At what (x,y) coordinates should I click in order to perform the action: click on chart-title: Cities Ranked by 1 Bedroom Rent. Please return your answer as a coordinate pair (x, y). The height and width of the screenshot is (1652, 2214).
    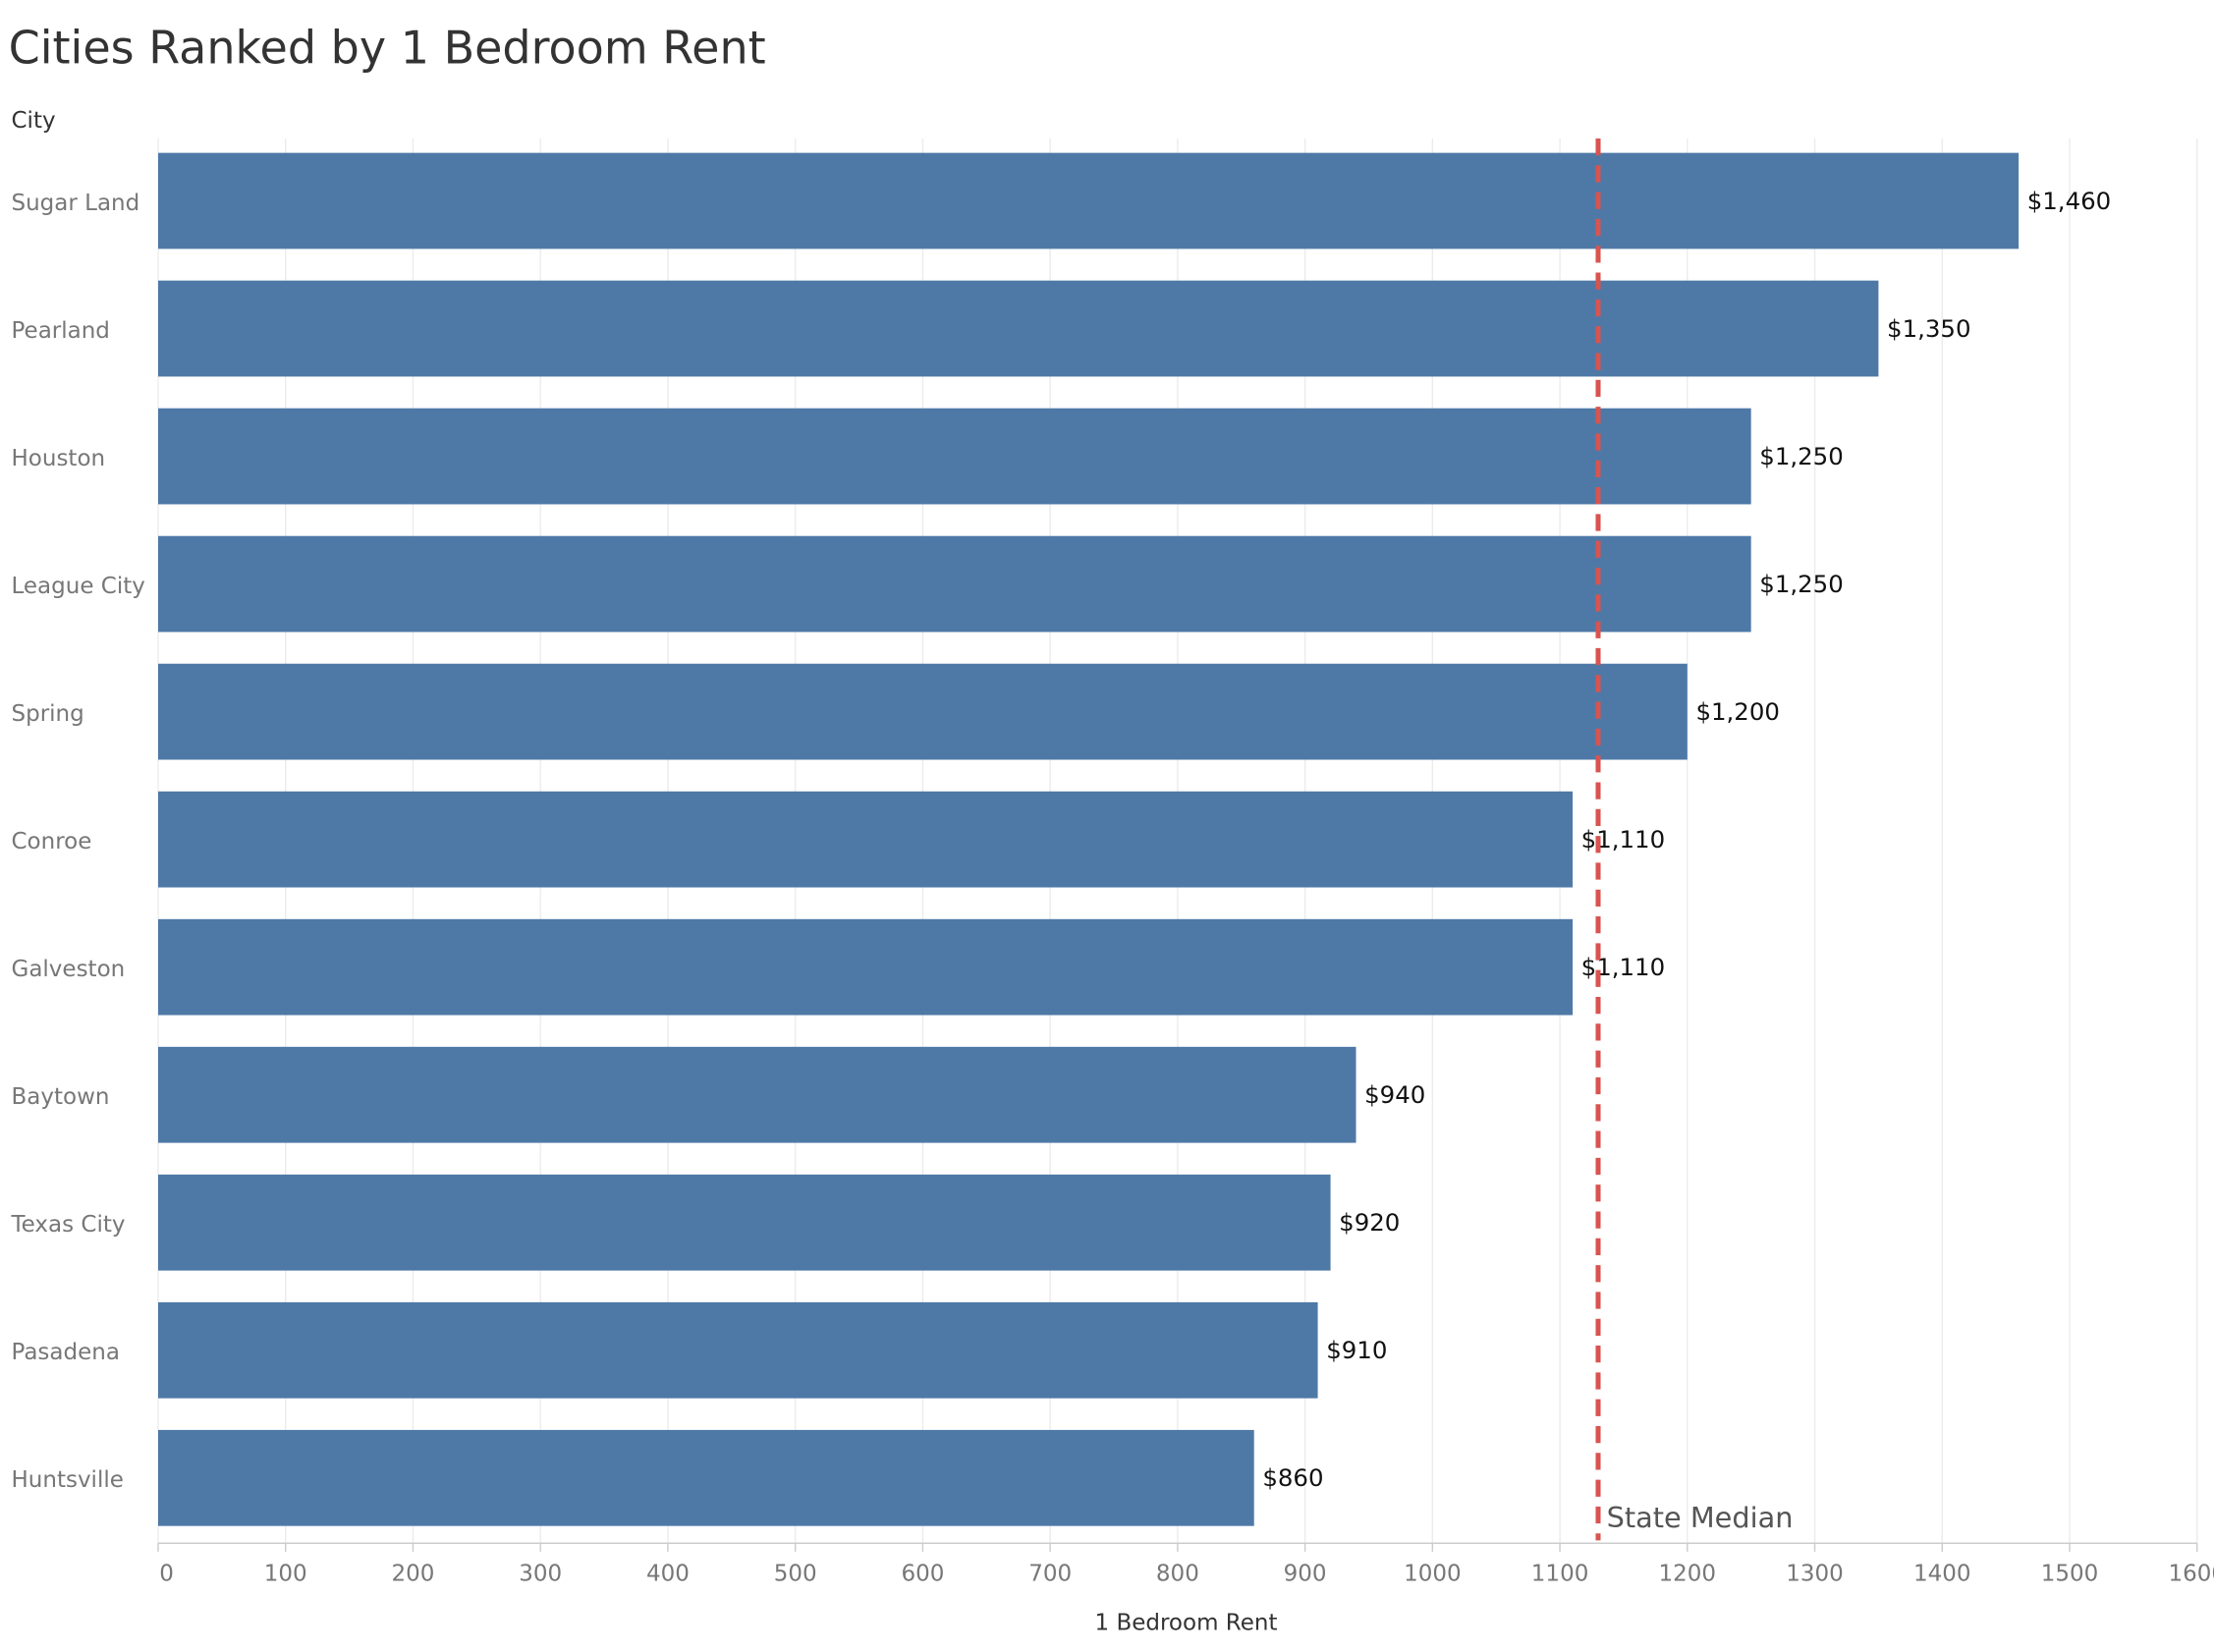
    Looking at the image, I should click on (387, 47).